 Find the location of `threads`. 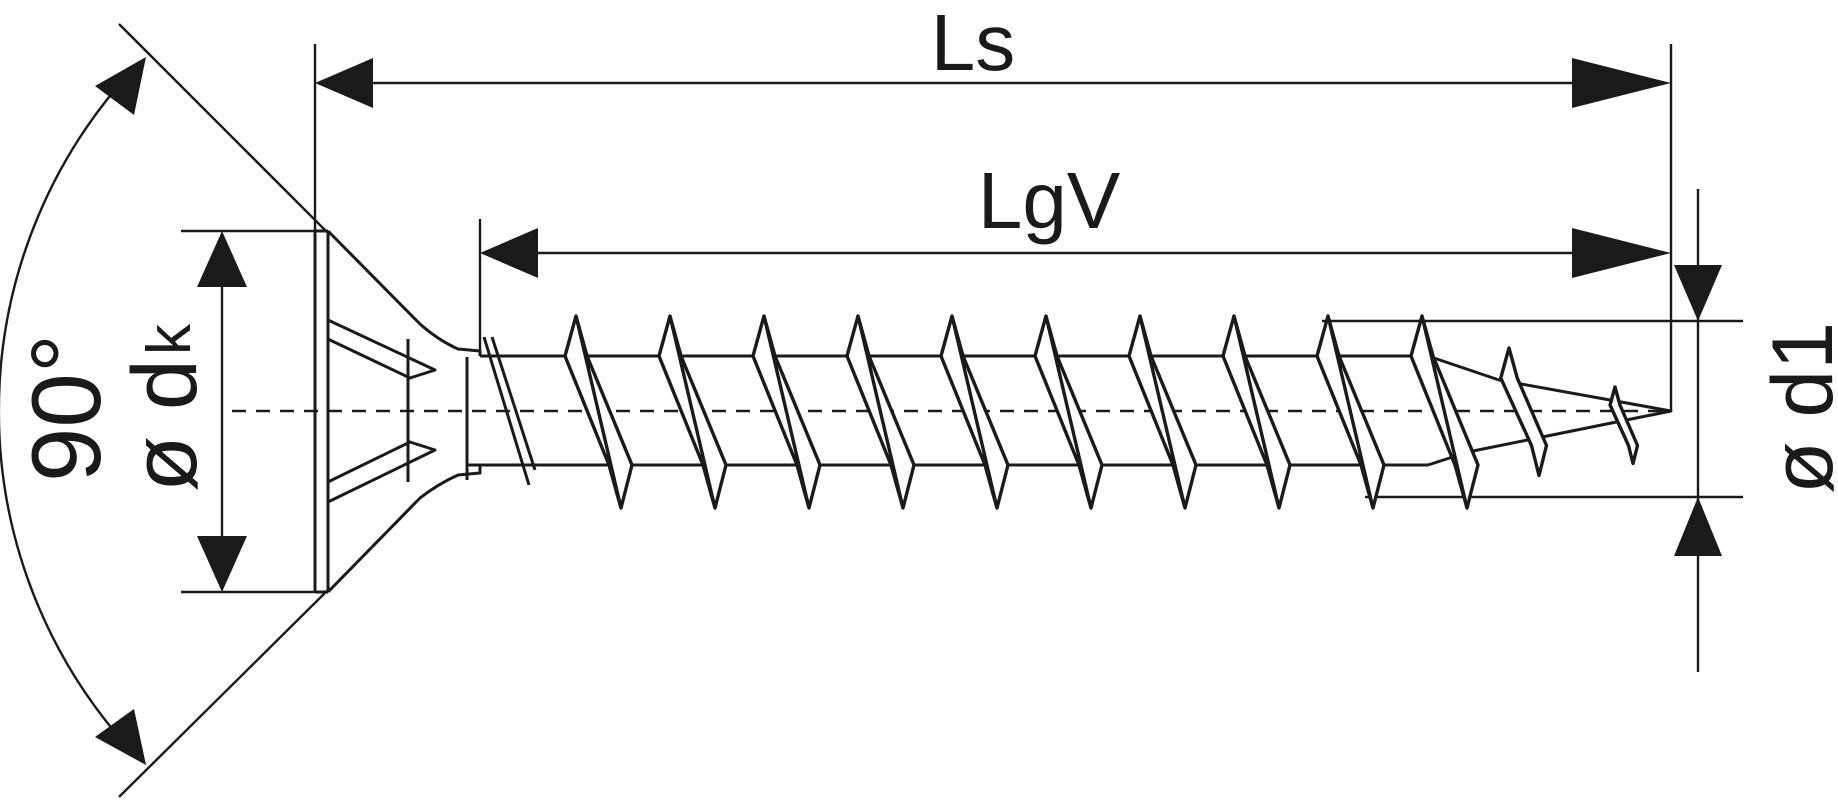

threads is located at coordinates (1101, 412).